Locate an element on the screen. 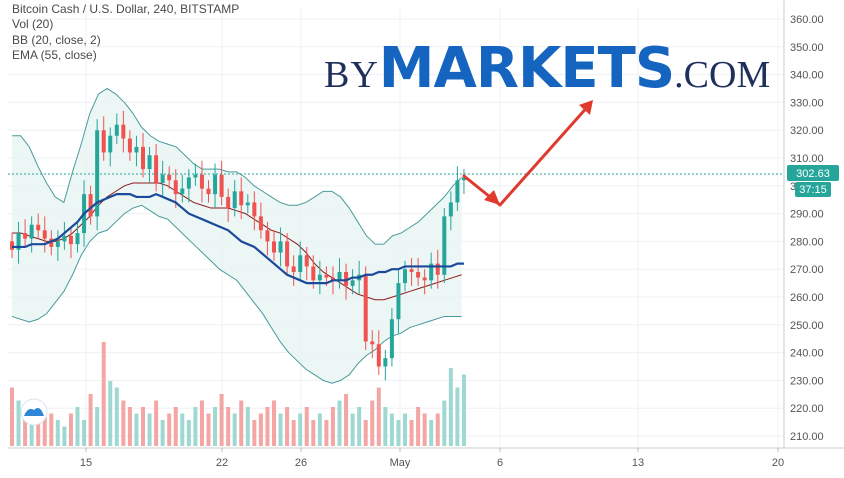  price-tick-label: 280.00 is located at coordinates (807, 242).